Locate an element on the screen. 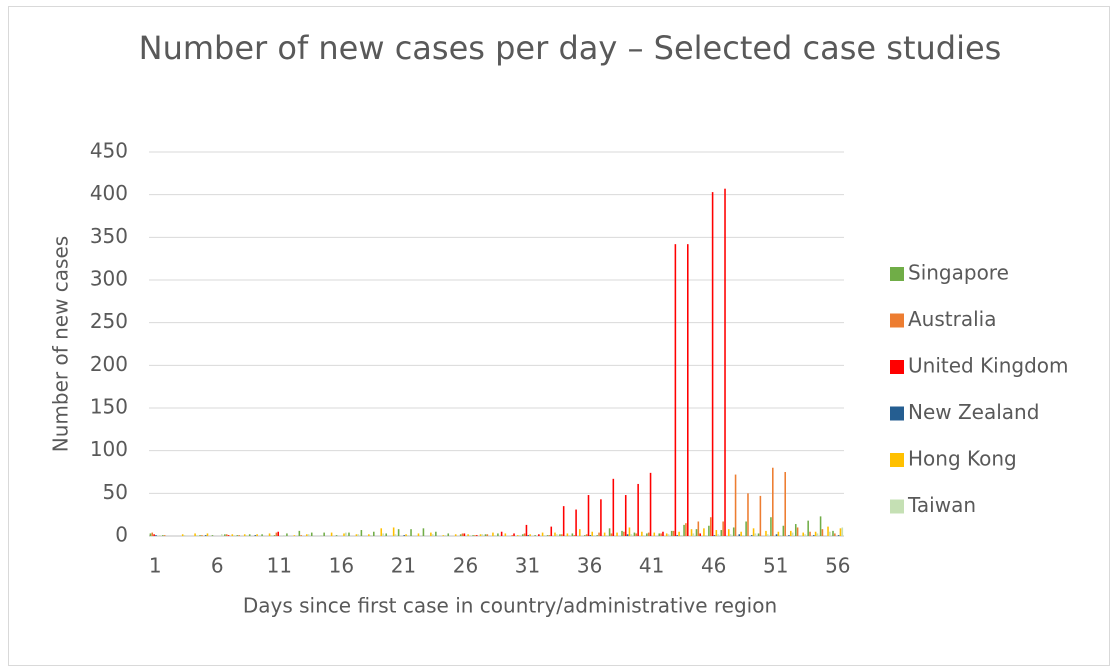 The width and height of the screenshot is (1119, 666). x-tick-label: 46 is located at coordinates (713, 566).